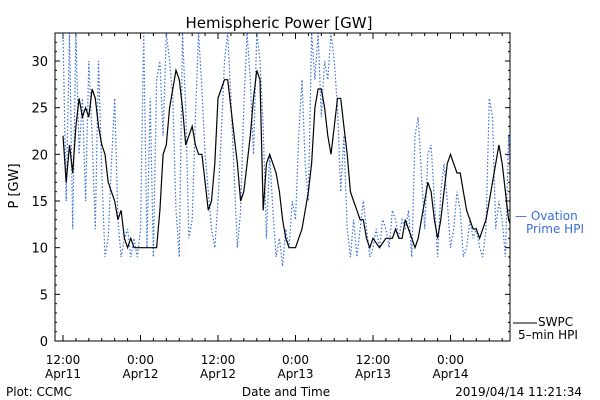 The image size is (600, 400). I want to click on legend-ovation-line1: — Ovation, so click(546, 216).